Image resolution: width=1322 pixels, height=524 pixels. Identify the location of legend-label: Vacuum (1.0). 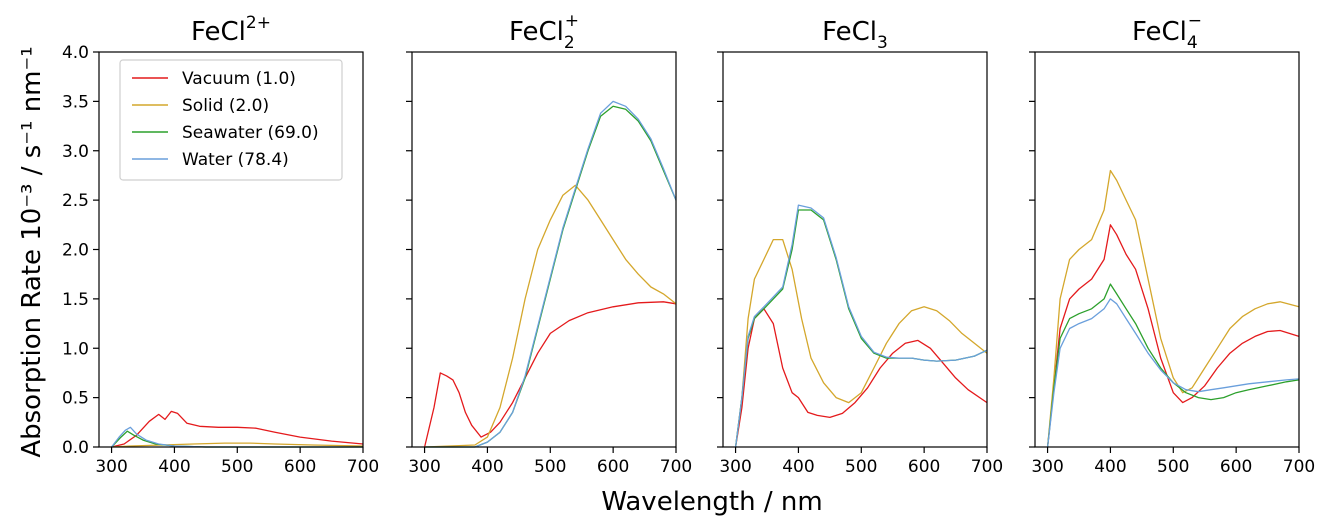
(239, 79).